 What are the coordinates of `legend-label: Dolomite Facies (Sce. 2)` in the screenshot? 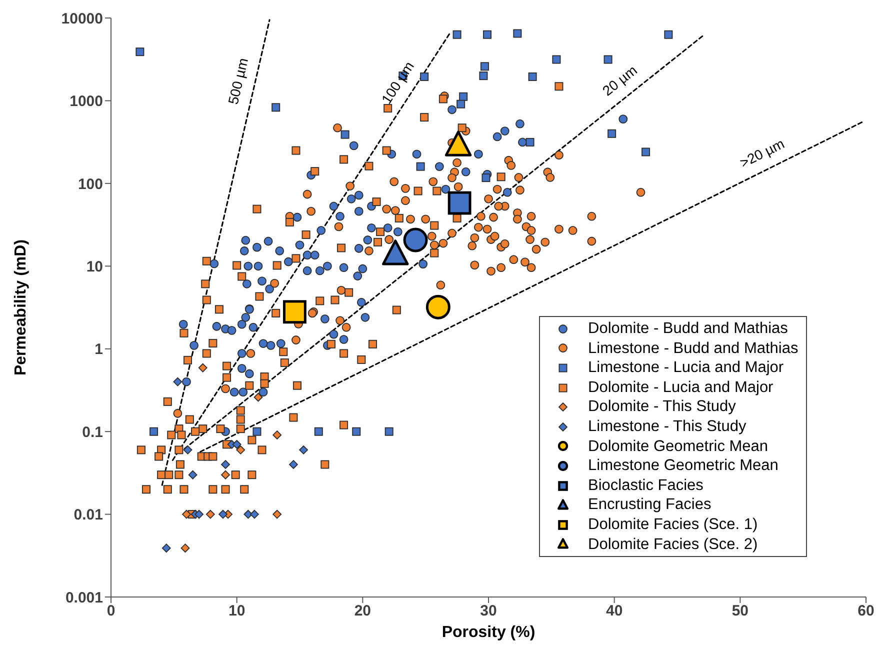 It's located at (673, 544).